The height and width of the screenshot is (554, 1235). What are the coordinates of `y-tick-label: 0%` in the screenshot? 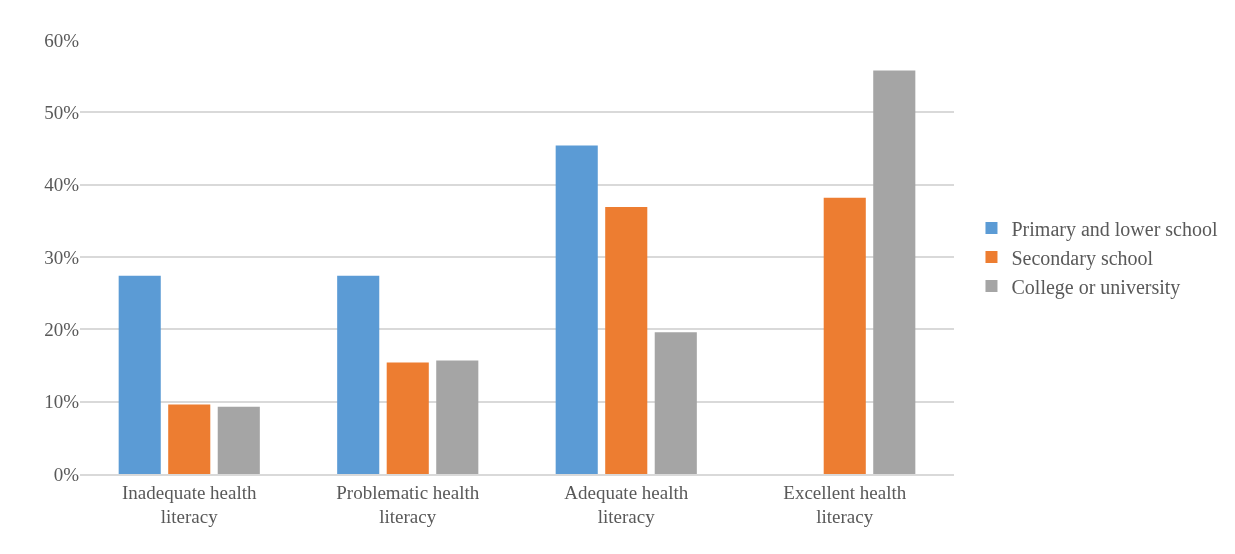 It's located at (66, 474).